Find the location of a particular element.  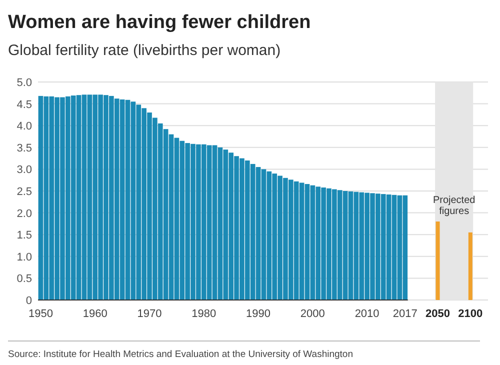

chart-title: Women are having fewer children is located at coordinates (159, 22).